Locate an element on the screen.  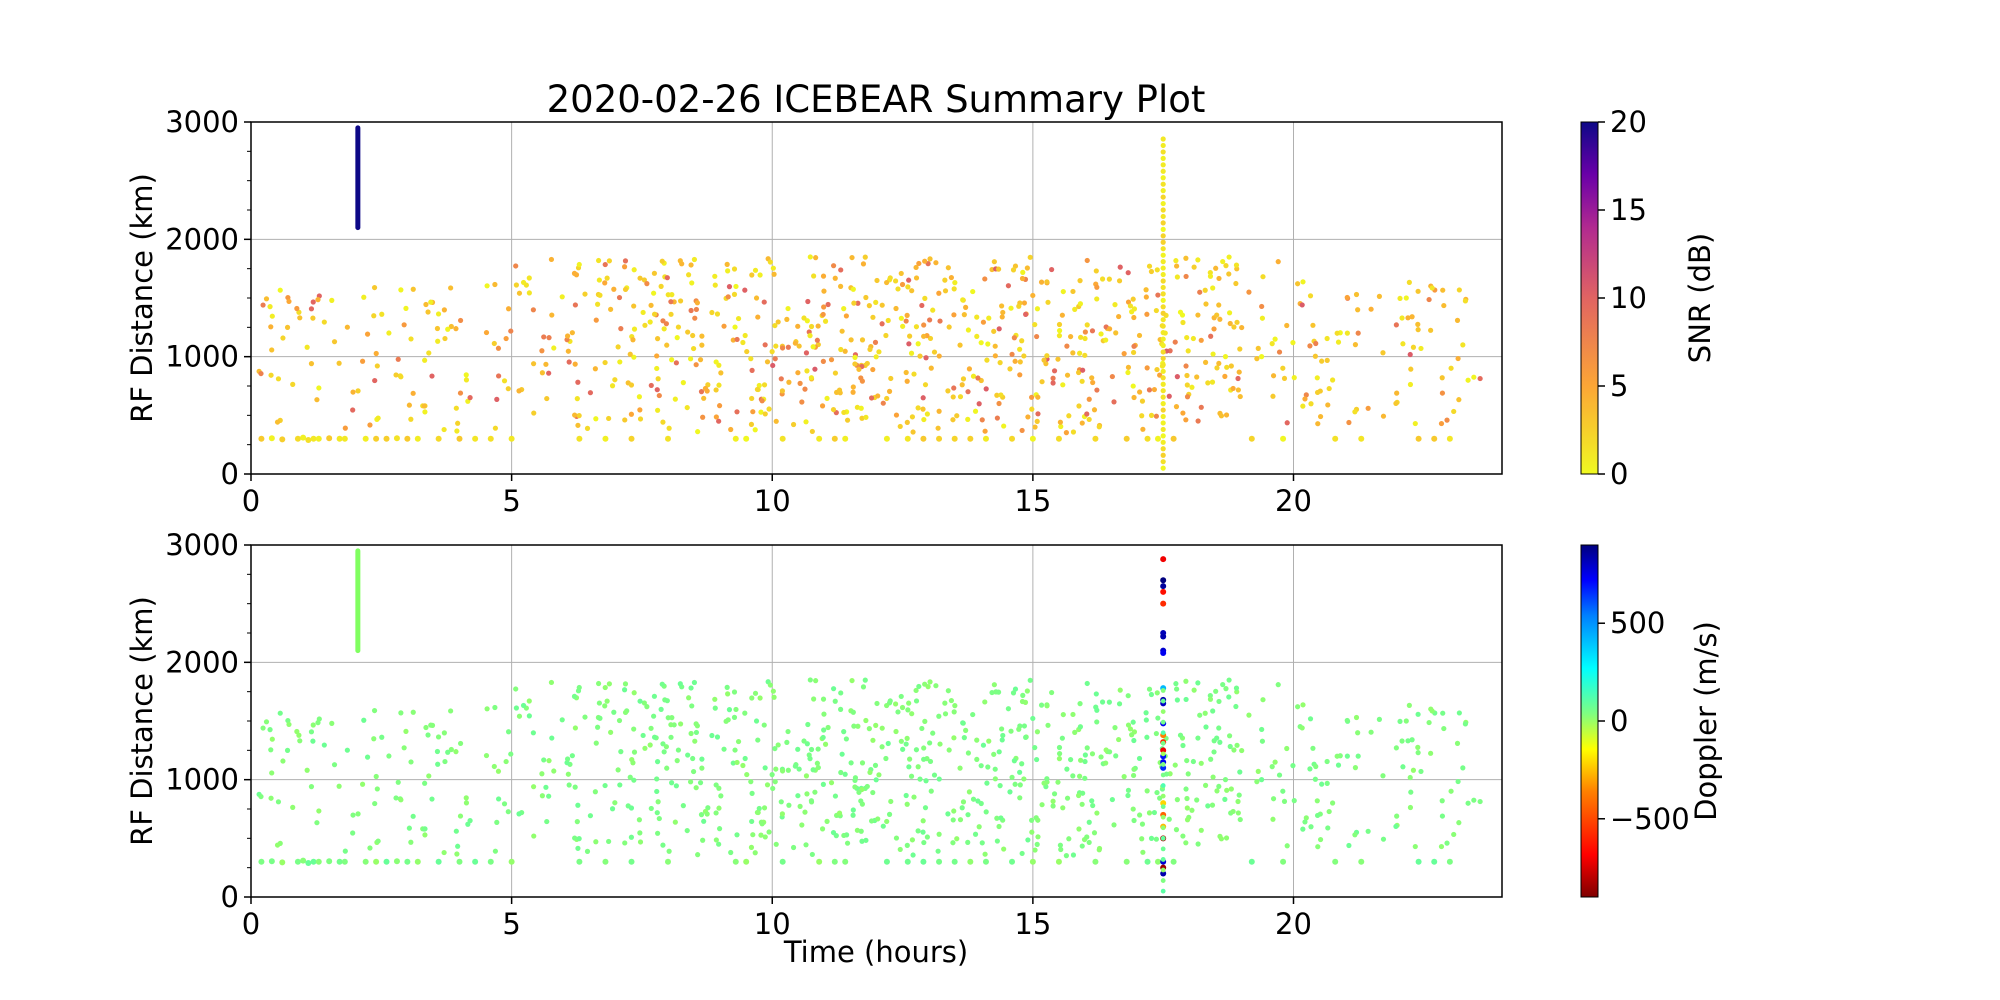
doppler-colorbar-tick-label: −500 is located at coordinates (1650, 819).